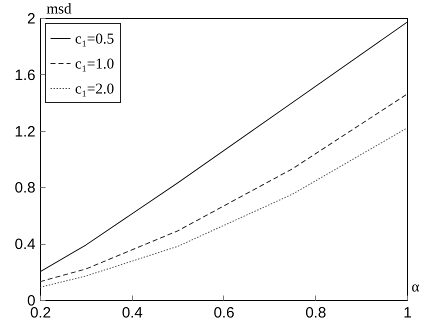 The height and width of the screenshot is (326, 424). Describe the element at coordinates (25, 75) in the screenshot. I see `y-tick-label: 1.6` at that location.